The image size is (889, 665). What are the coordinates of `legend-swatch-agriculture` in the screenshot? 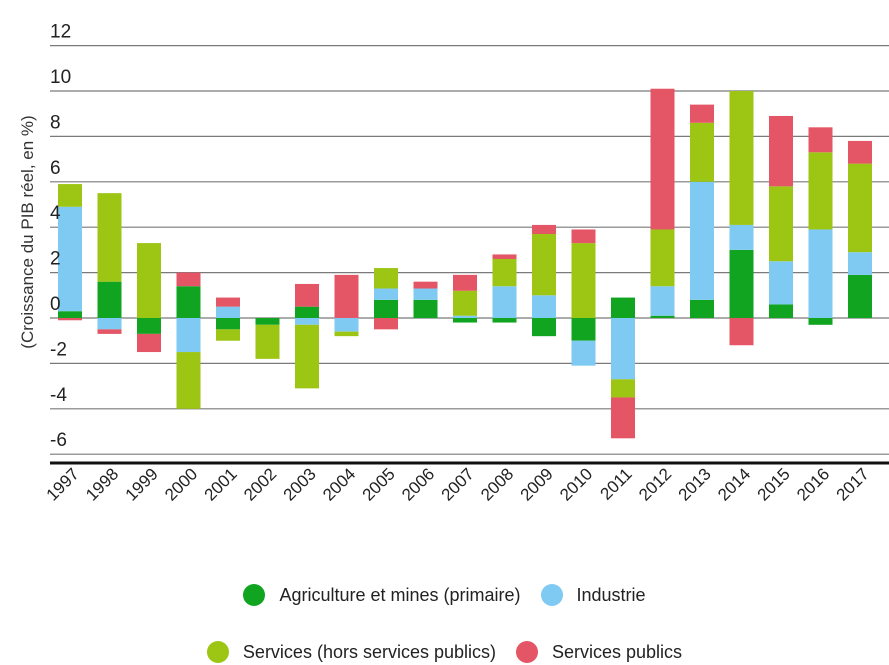 It's located at (254, 595).